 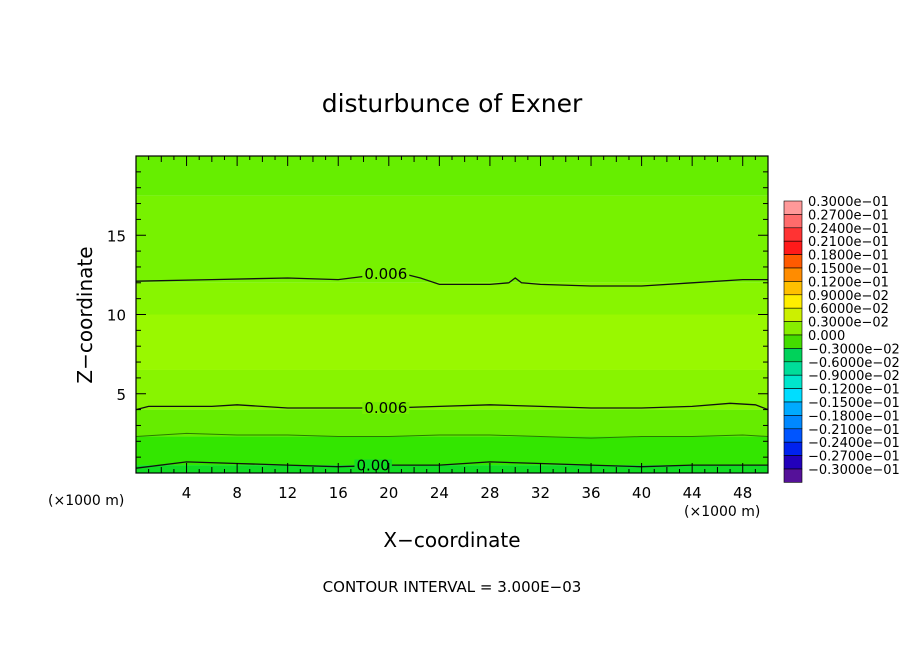 I want to click on chart-title: disturbunce of Exner, so click(x=452, y=103).